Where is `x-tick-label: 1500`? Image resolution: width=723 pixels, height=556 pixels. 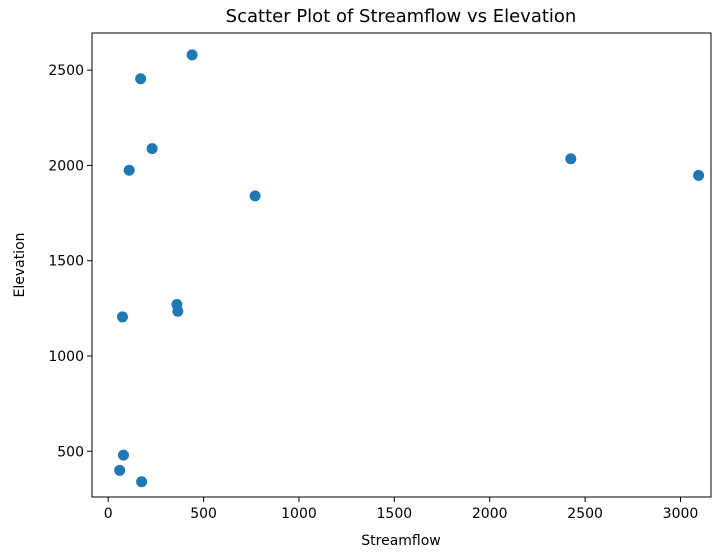 x-tick-label: 1500 is located at coordinates (395, 514).